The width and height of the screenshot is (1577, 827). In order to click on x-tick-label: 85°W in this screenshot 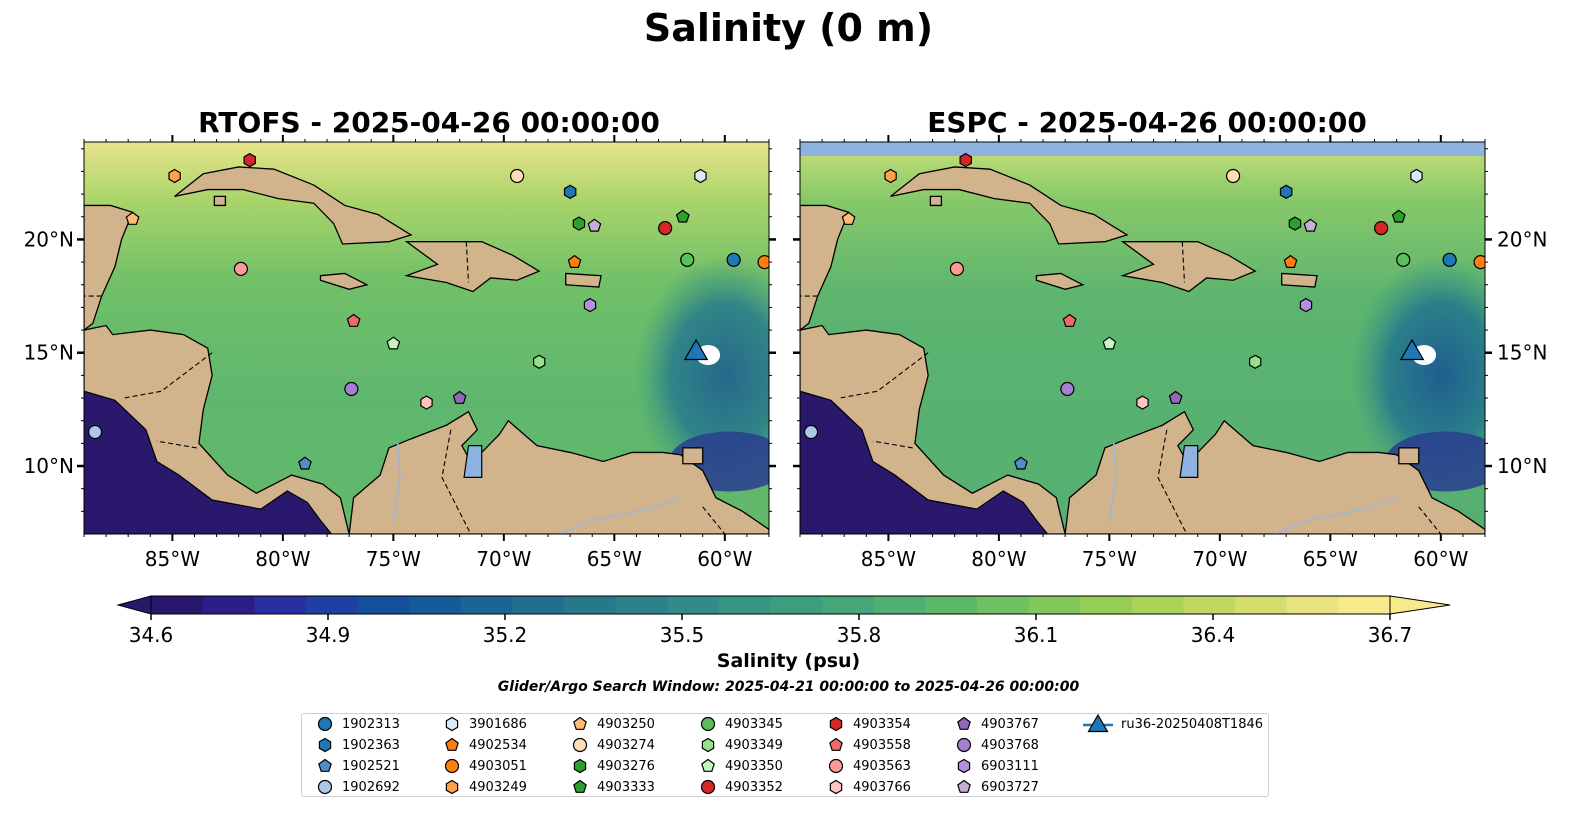, I will do `click(888, 559)`.